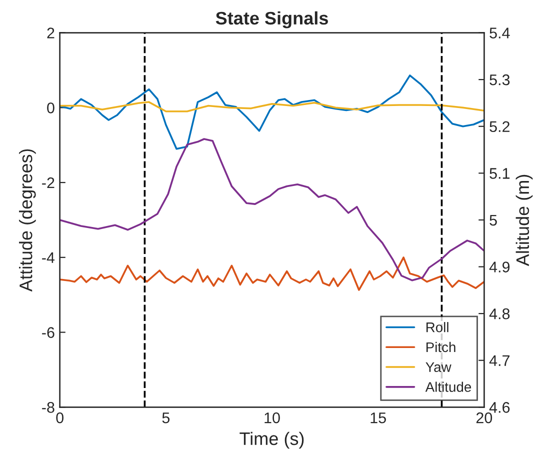 The image size is (544, 468). What do you see at coordinates (48, 182) in the screenshot?
I see `y-tick-label: -2` at bounding box center [48, 182].